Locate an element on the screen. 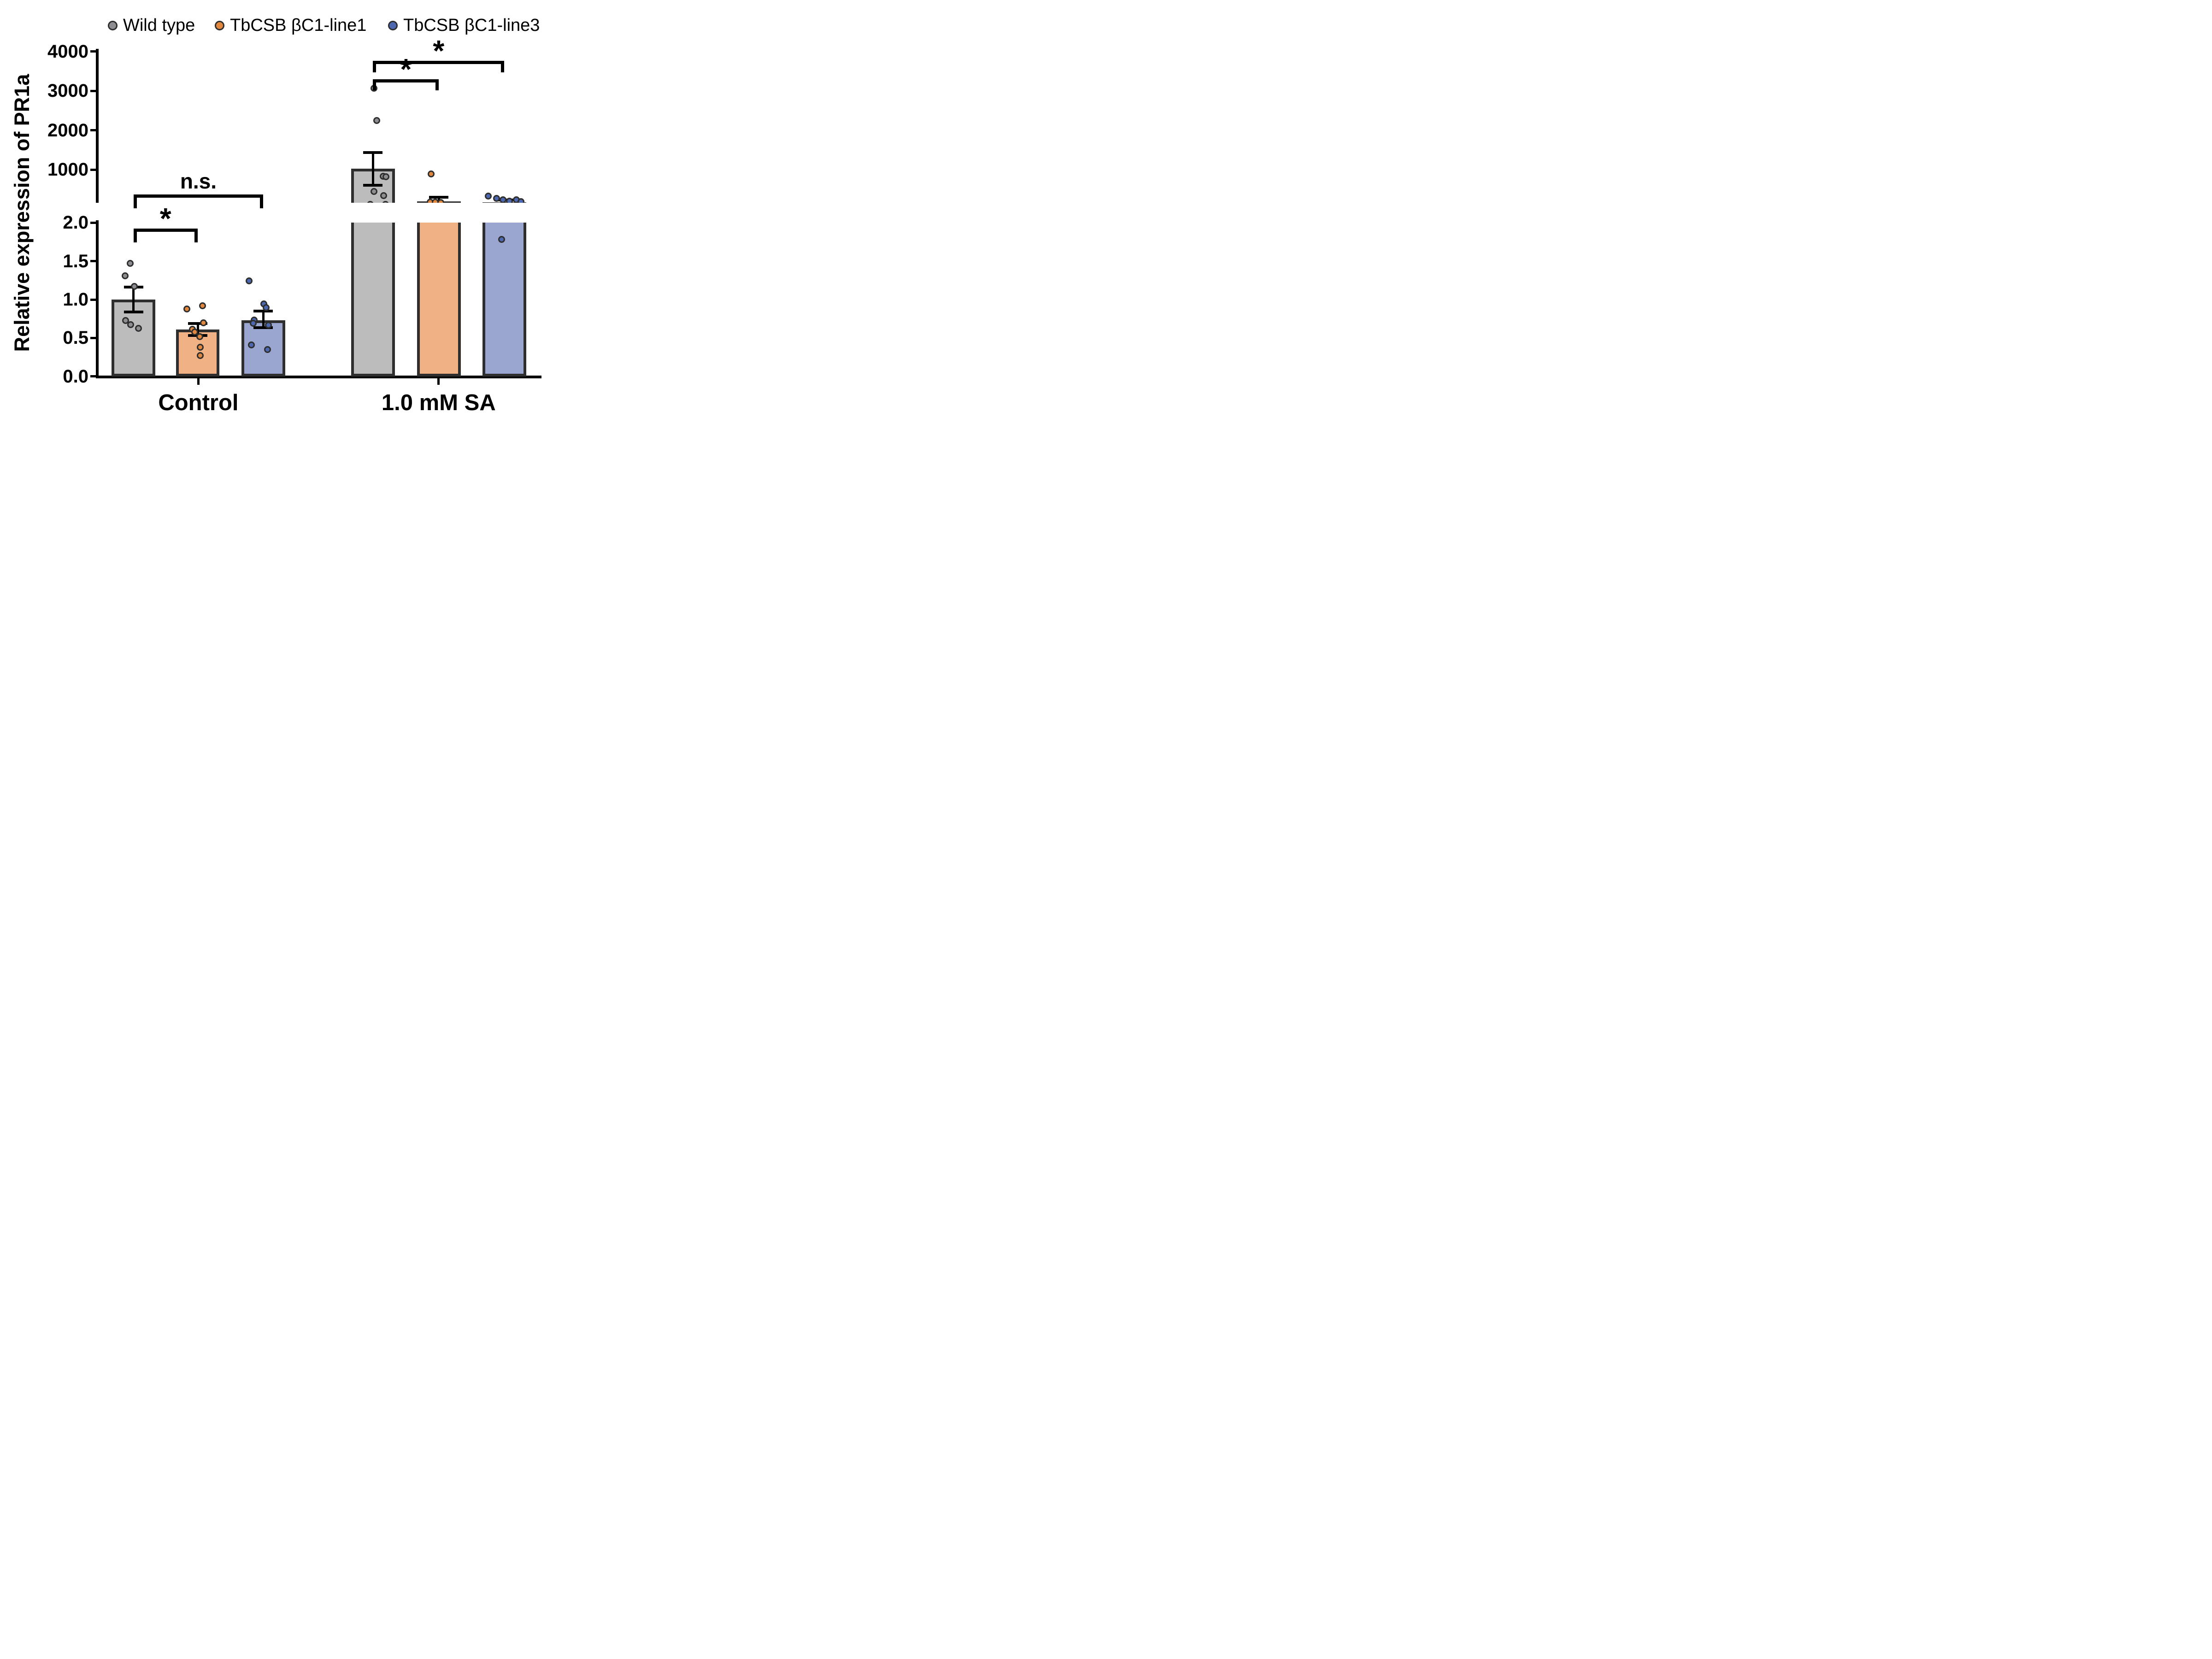  legend-item-wild-type: Wild type is located at coordinates (151, 25).